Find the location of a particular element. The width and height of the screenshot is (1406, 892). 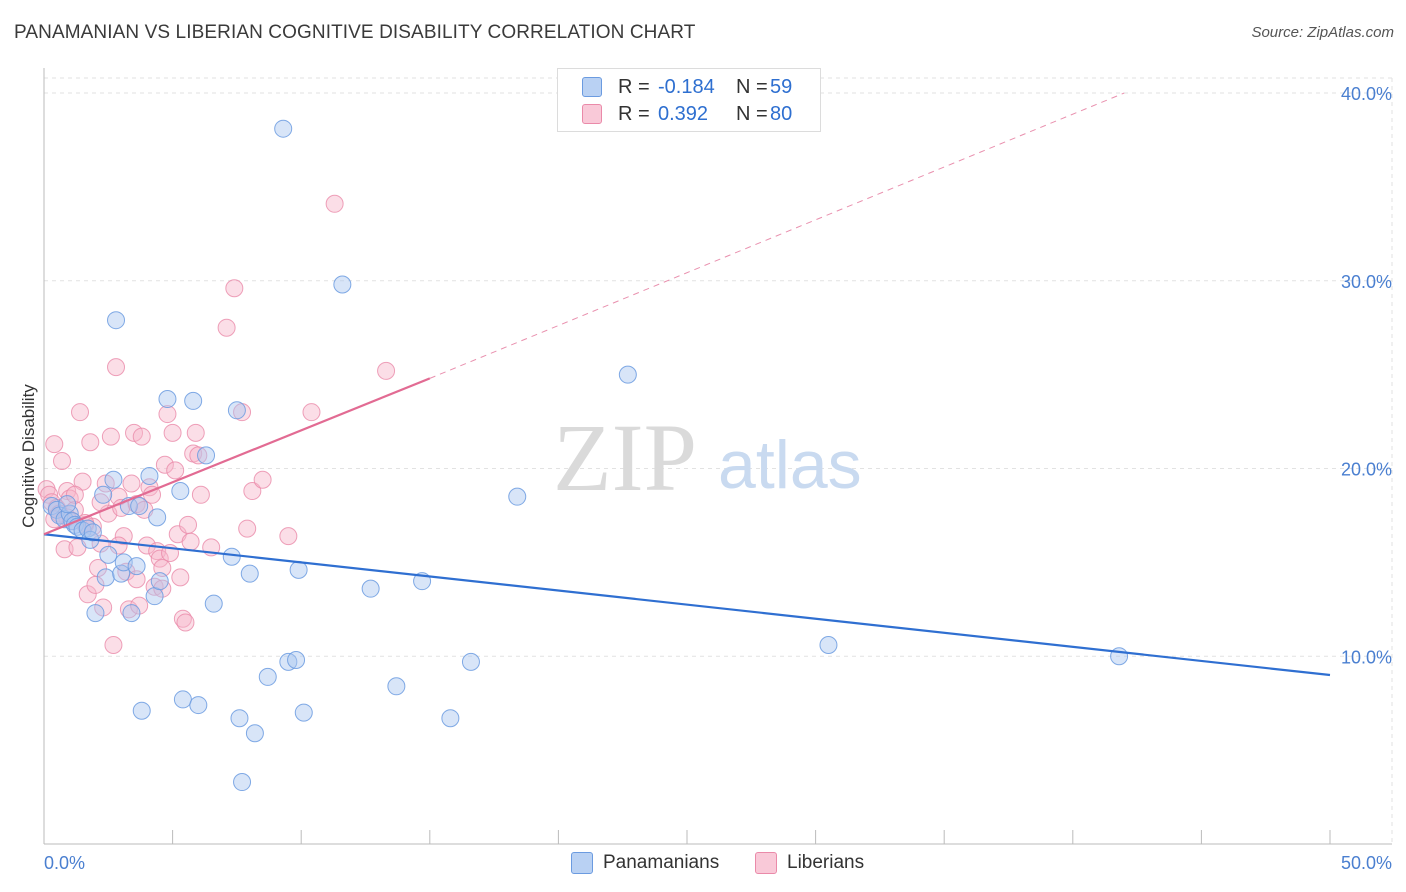

legend-item-panamanians: Panamanians is located at coordinates (645, 863).